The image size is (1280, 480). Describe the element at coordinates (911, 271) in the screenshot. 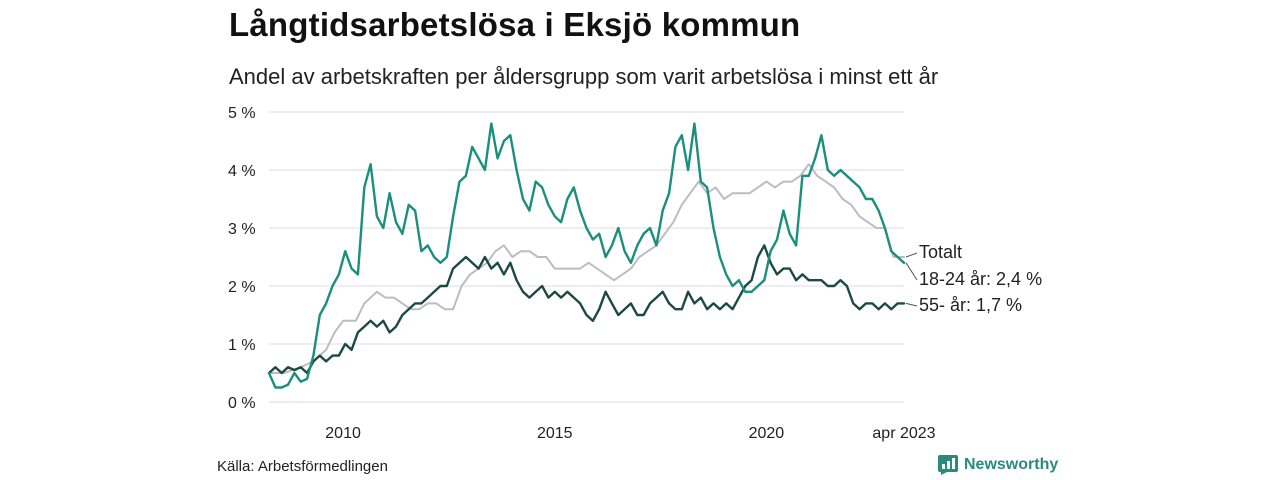

I see `label-leader-youth` at that location.